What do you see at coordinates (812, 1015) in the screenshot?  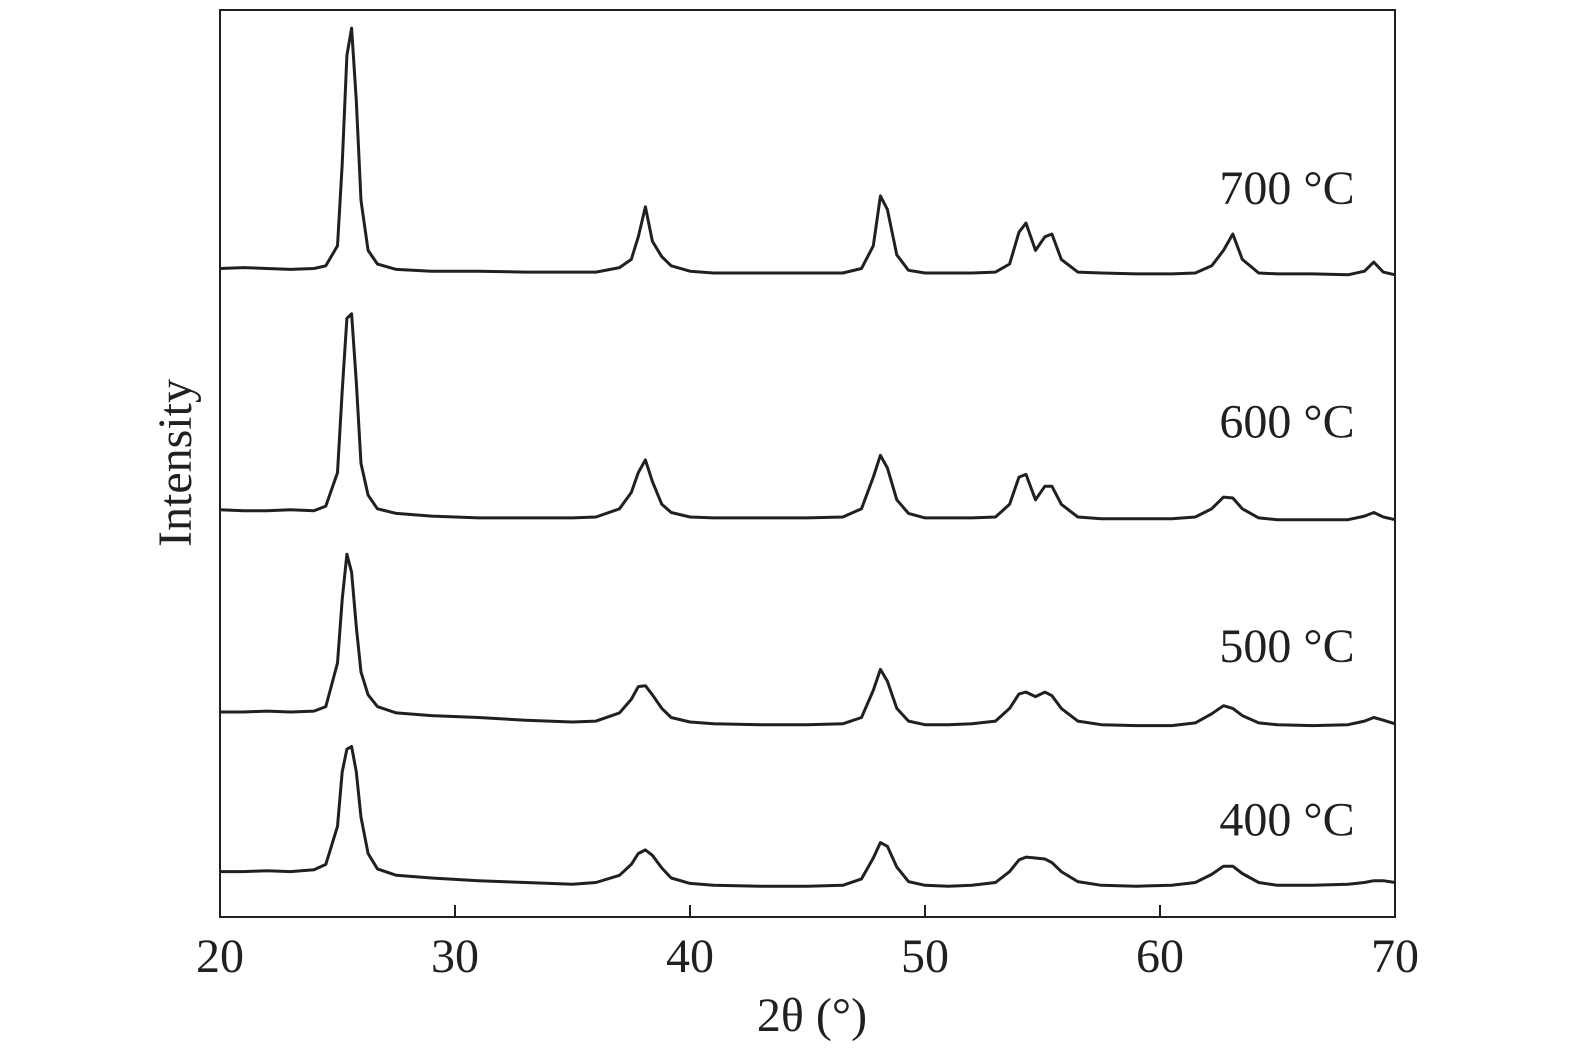 I see `x-axis-label: 2θ (°)` at bounding box center [812, 1015].